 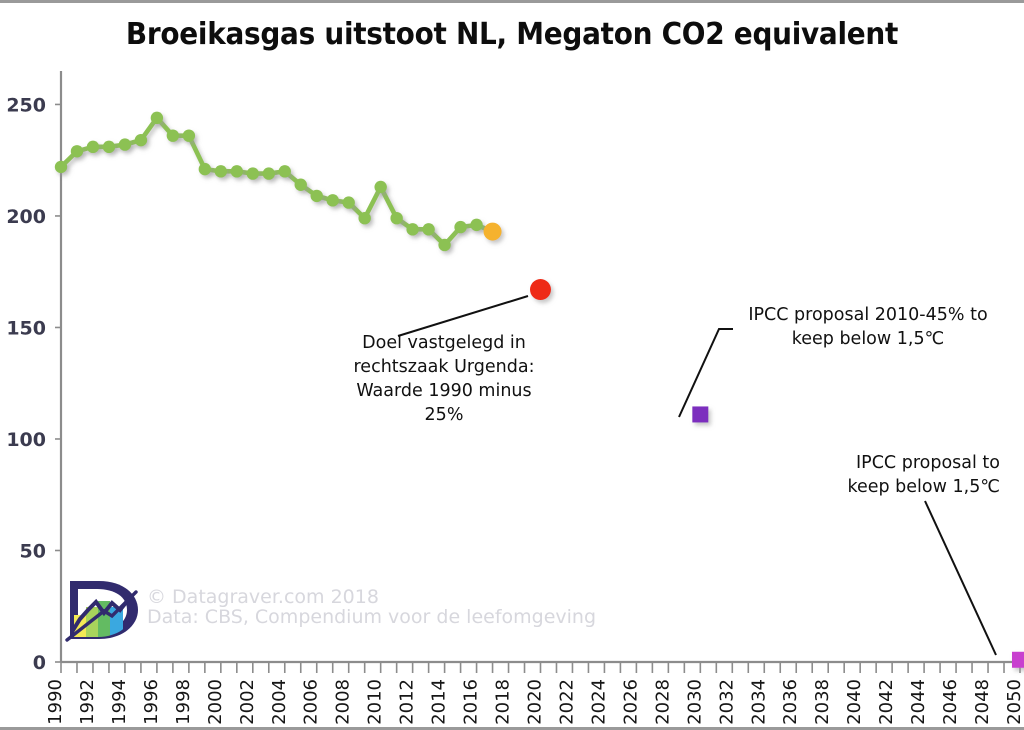 I want to click on urgenda-annotation-line: 25%, so click(x=444, y=415).